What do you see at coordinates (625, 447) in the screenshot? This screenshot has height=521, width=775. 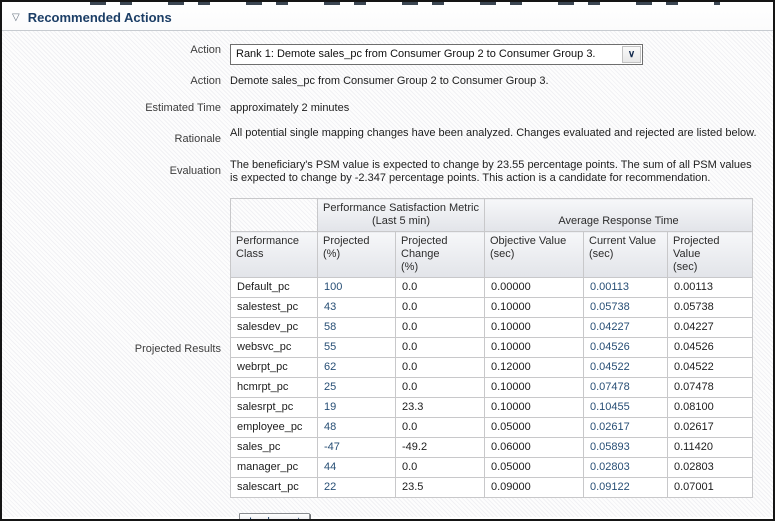 I see `current-value-cell: 0.05893` at bounding box center [625, 447].